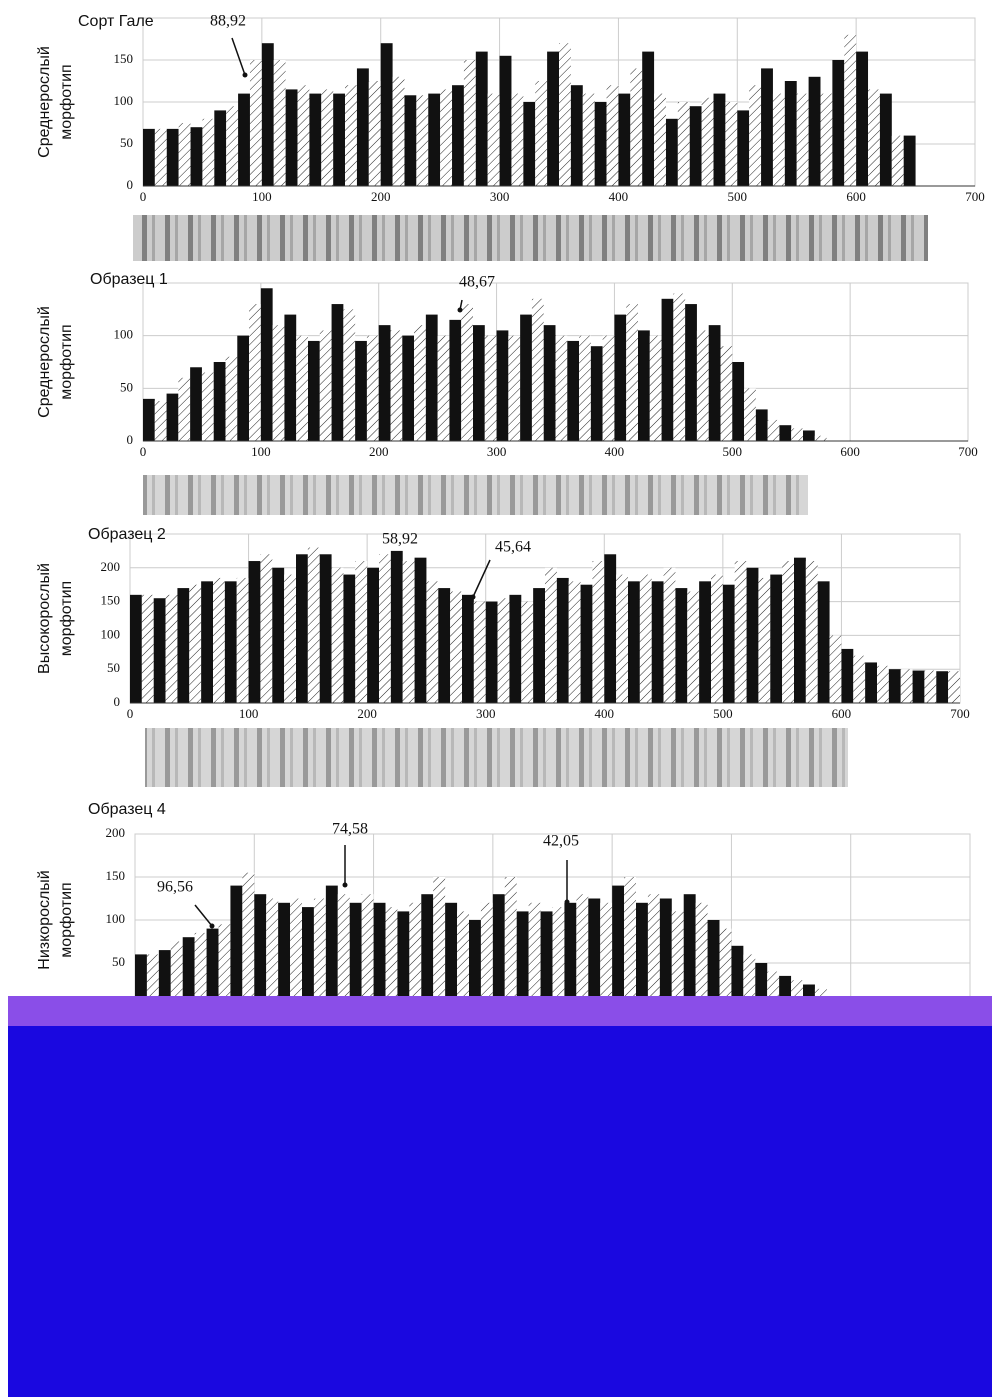 The height and width of the screenshot is (1397, 992). Describe the element at coordinates (129, 279) in the screenshot. I see `chart-title: Образец 1` at that location.